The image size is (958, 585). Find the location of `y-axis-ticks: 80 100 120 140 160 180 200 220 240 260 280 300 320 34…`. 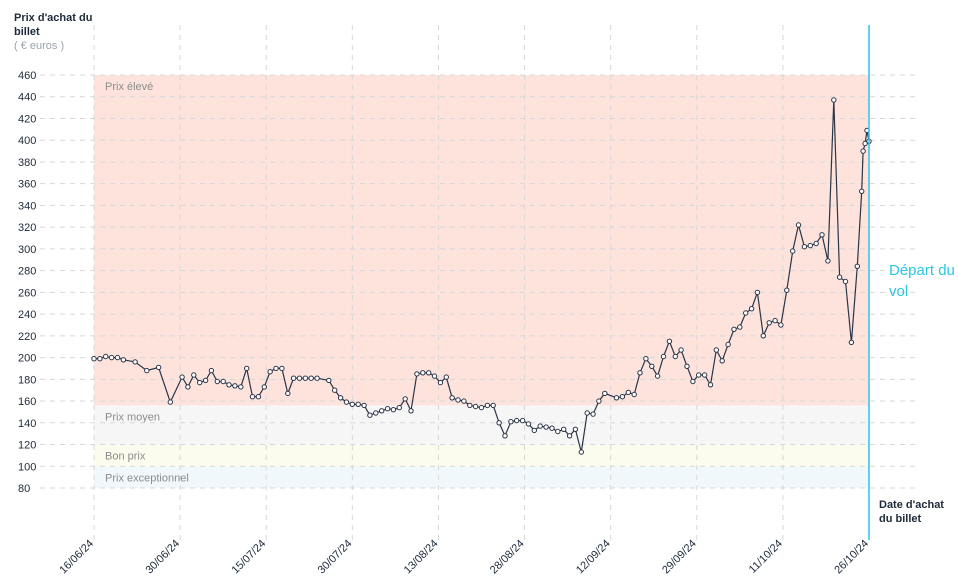

y-axis-ticks: 80 100 120 140 160 180 200 220 240 260 280 300 320 34… is located at coordinates (27, 282).